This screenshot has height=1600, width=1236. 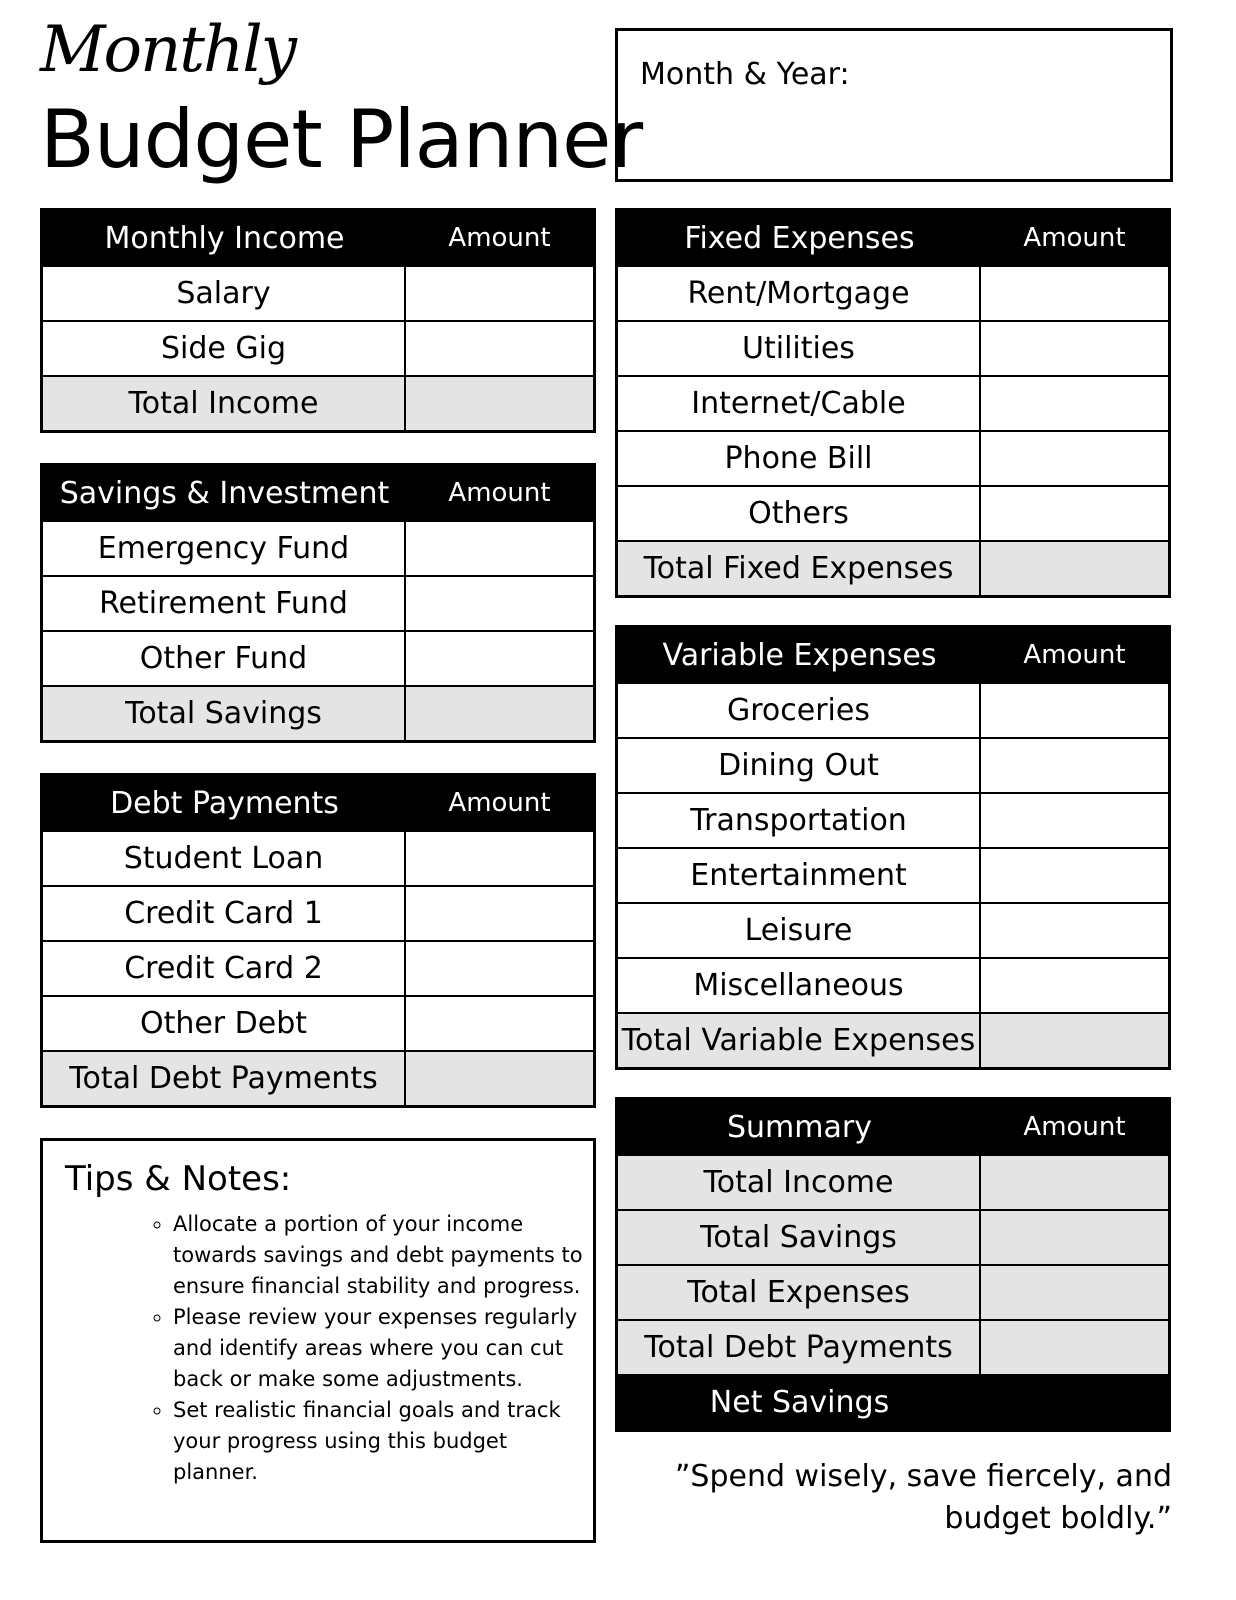 I want to click on table-row: Total Savings, so click(x=318, y=712).